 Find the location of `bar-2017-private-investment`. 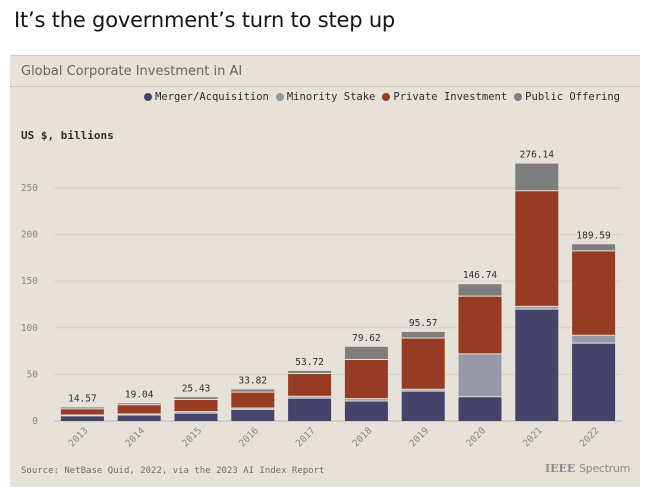

bar-2017-private-investment is located at coordinates (310, 385).